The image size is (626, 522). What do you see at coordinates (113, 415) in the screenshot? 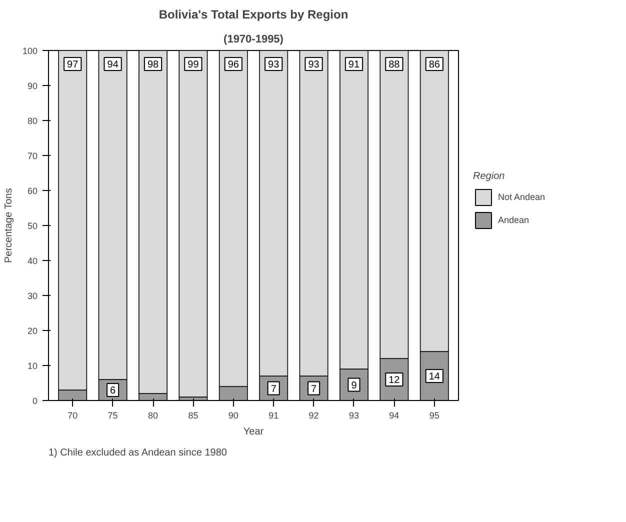
I see `x-tick-label: 75` at bounding box center [113, 415].